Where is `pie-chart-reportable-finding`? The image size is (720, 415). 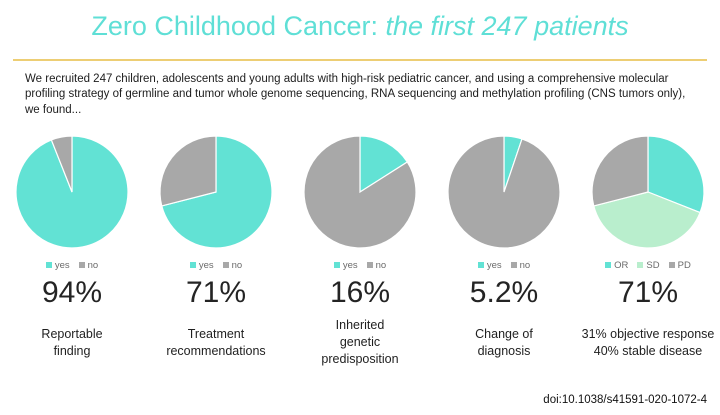 pie-chart-reportable-finding is located at coordinates (72, 192).